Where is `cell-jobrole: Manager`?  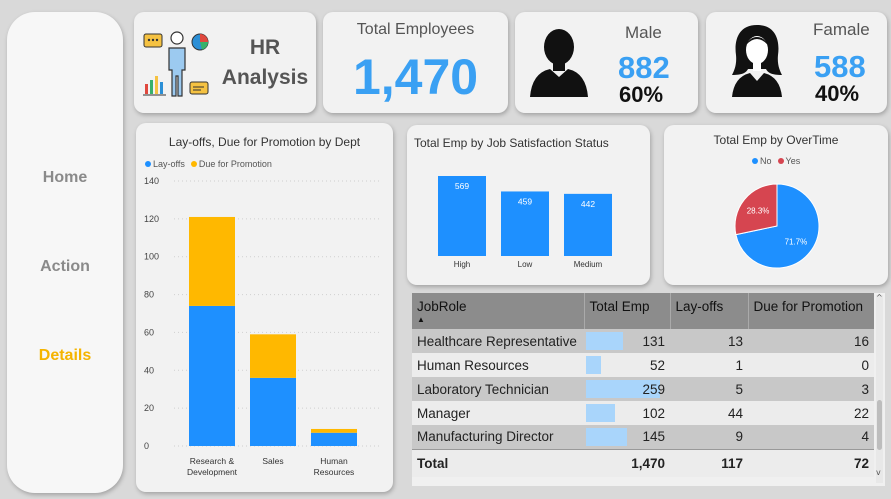 cell-jobrole: Manager is located at coordinates (498, 413).